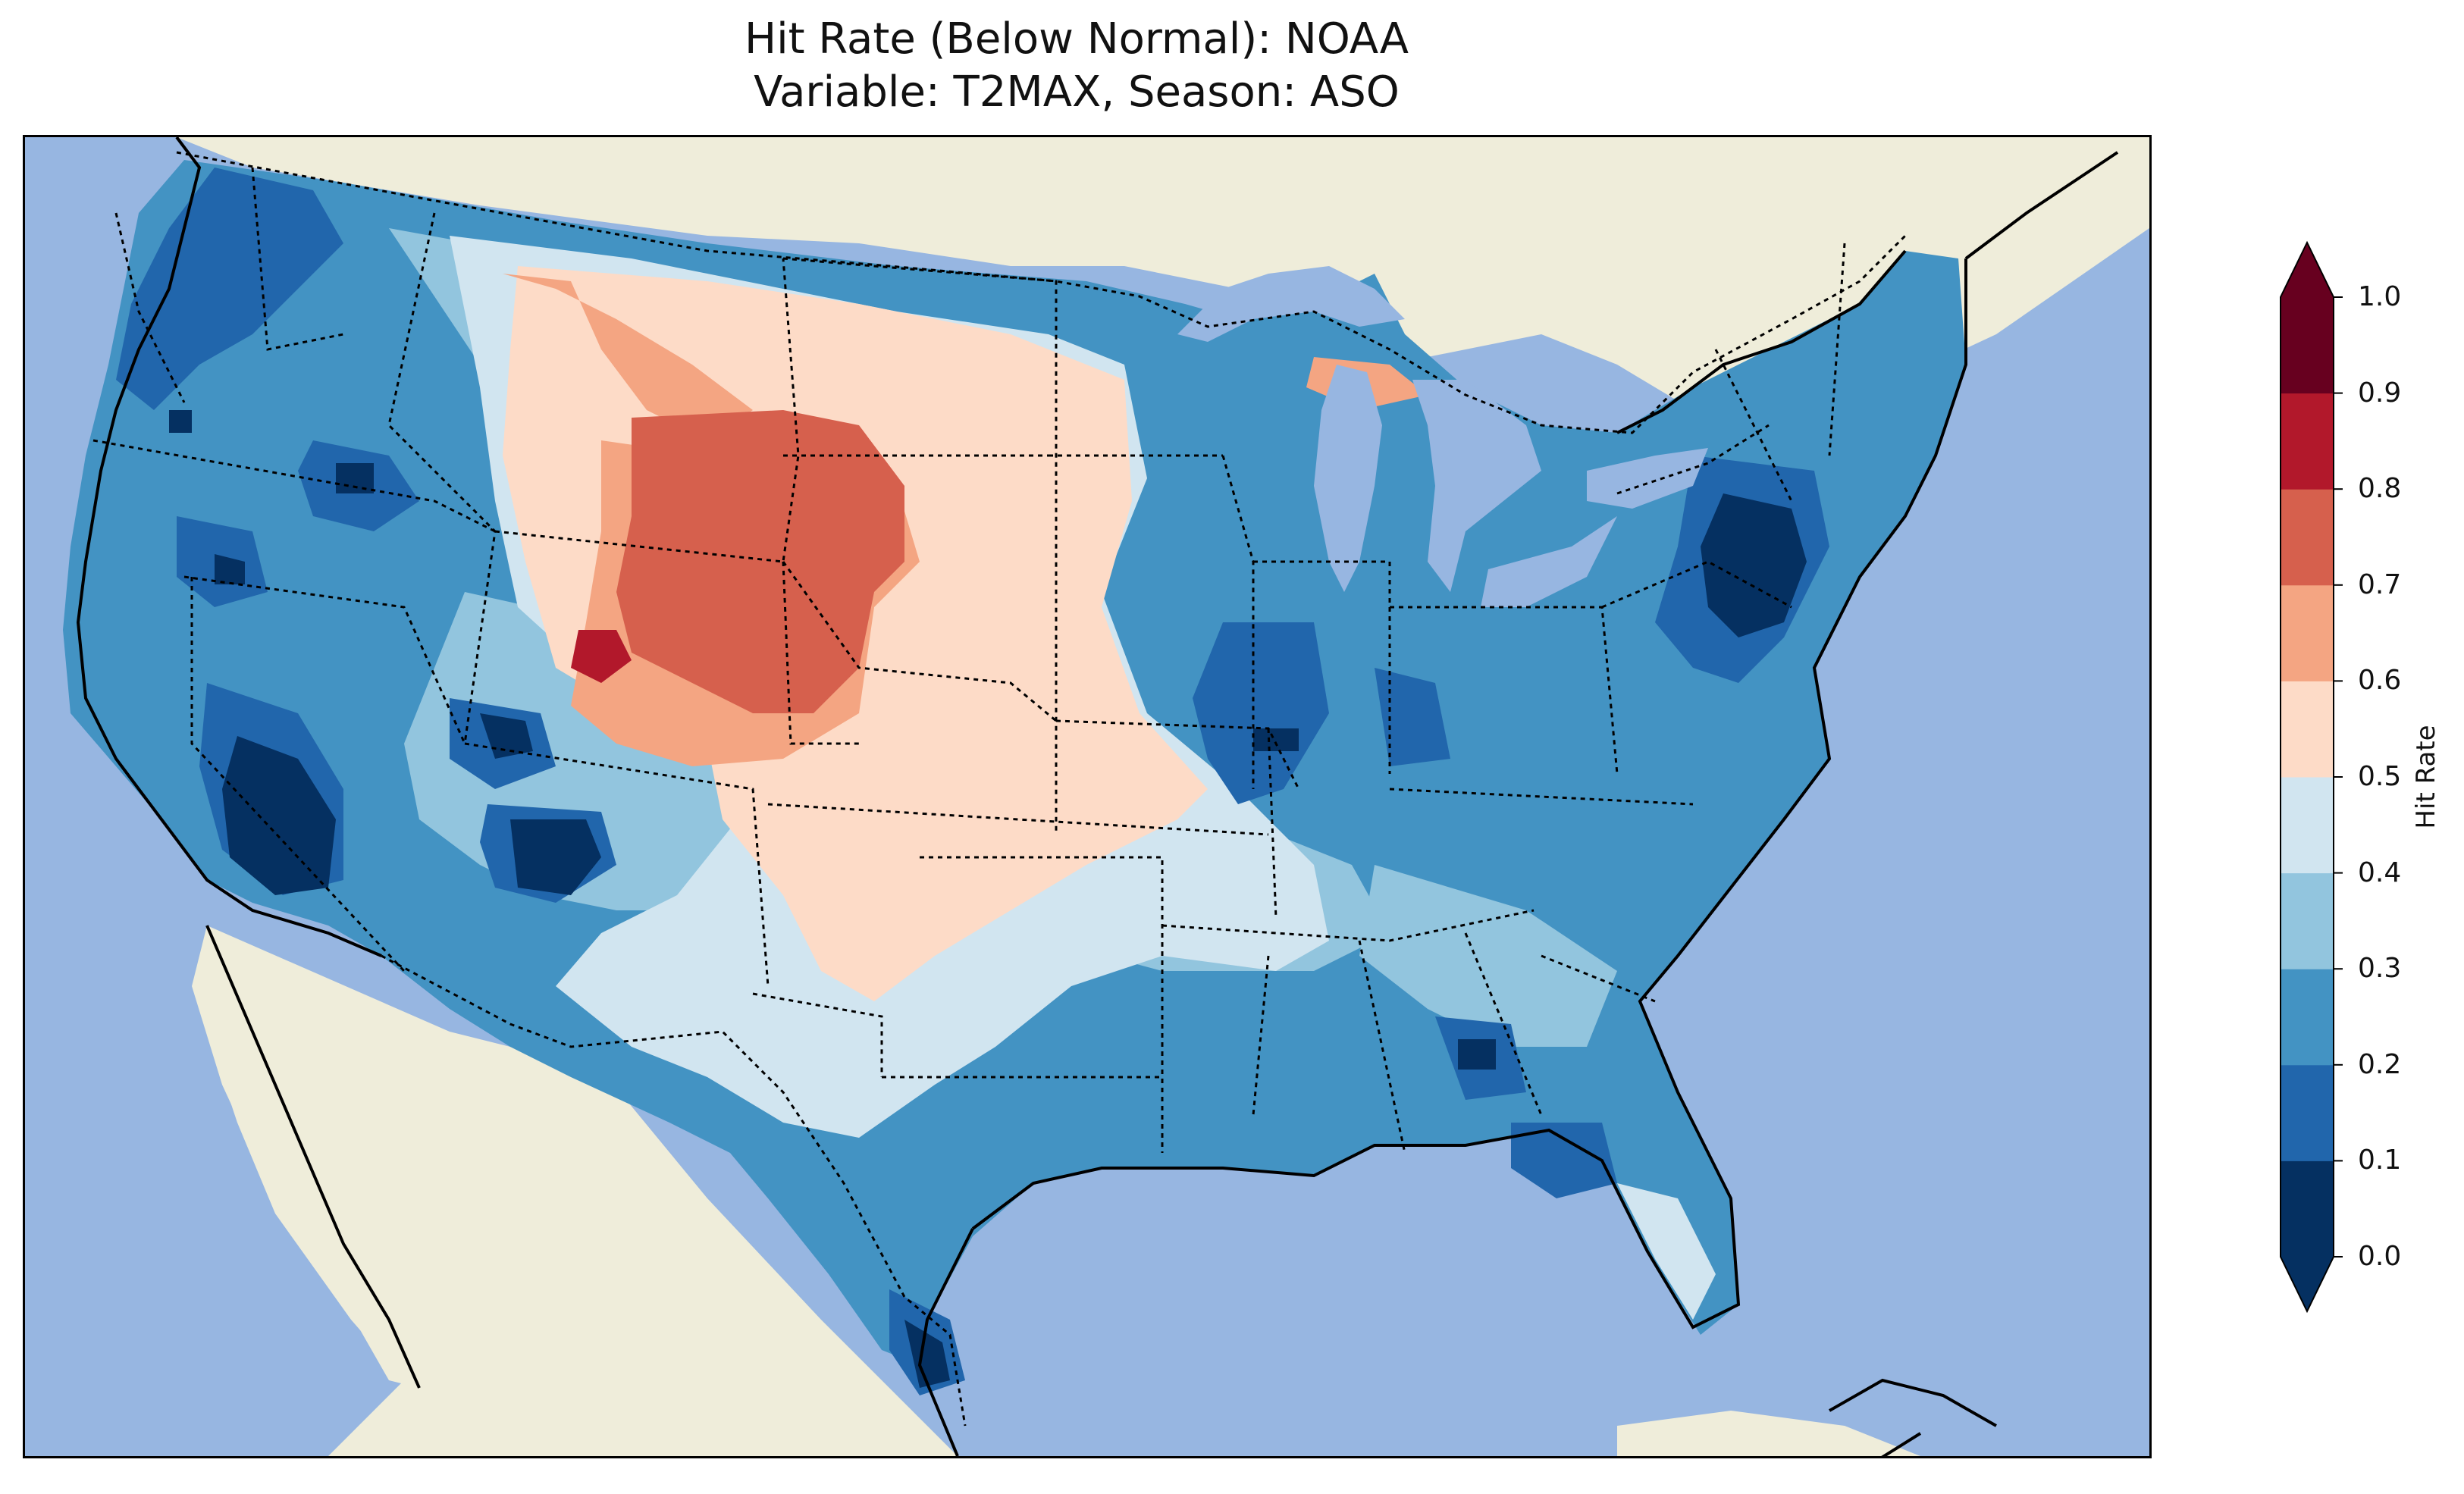  I want to click on colorbar-tick-label: 0.6, so click(2380, 681).